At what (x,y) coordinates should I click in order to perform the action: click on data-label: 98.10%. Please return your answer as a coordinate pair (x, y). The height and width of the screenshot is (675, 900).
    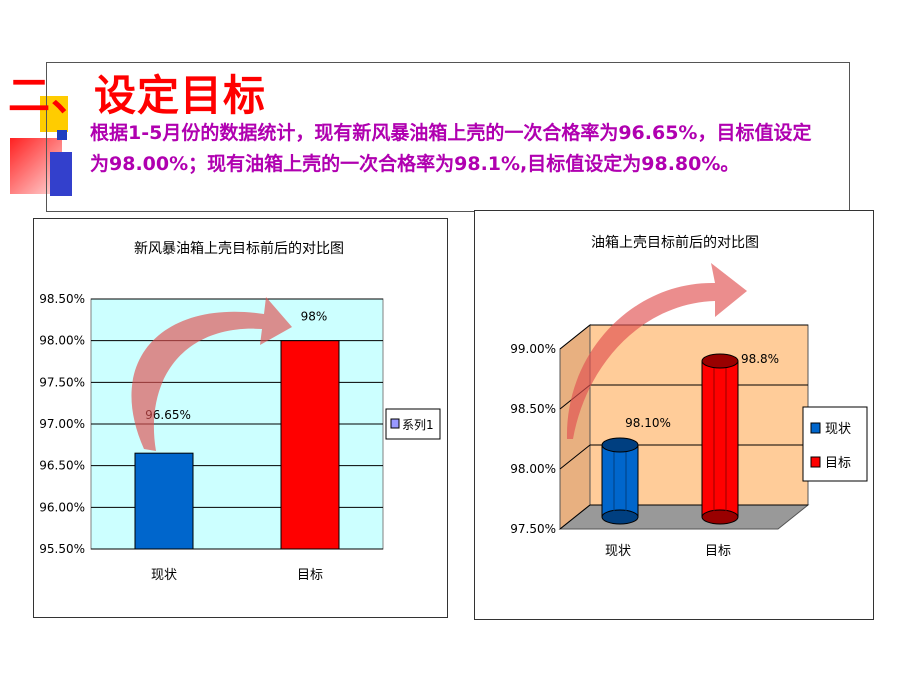
    Looking at the image, I should click on (648, 423).